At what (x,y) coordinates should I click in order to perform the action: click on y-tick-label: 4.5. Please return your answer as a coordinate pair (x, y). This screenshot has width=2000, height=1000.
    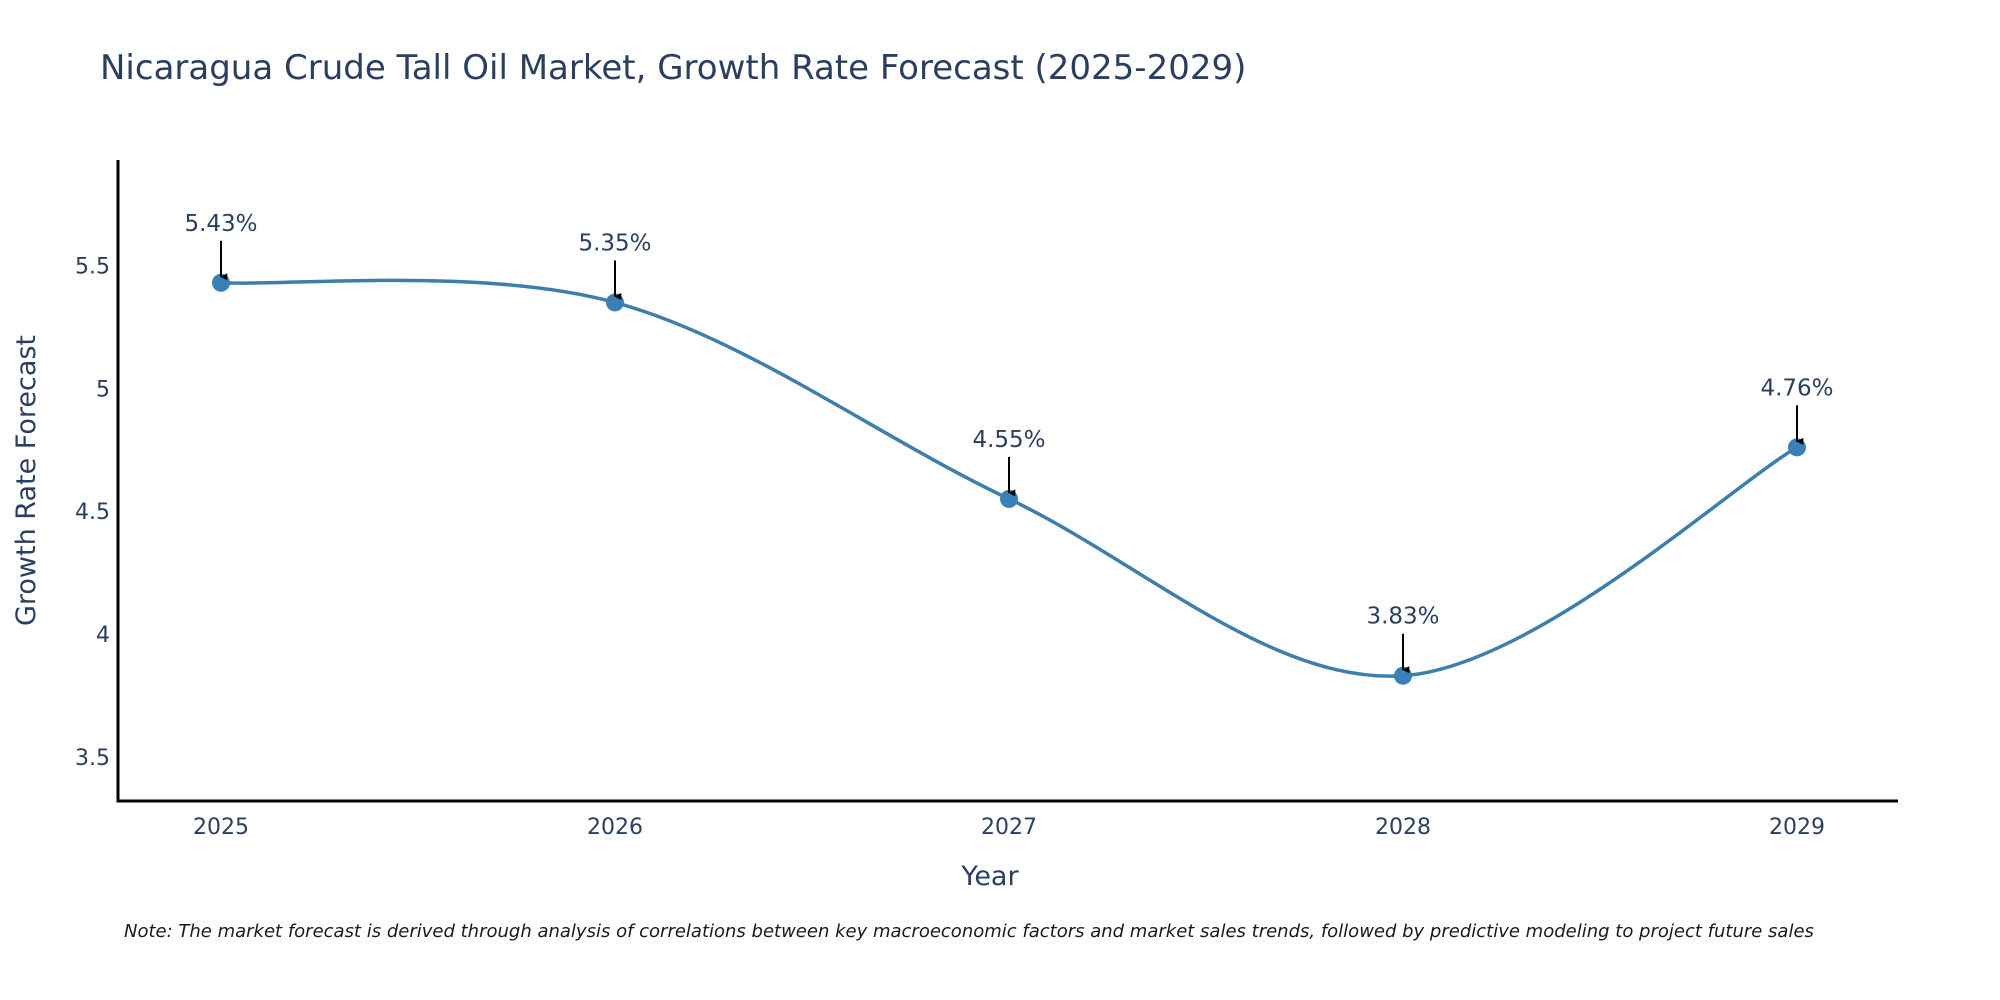
    Looking at the image, I should click on (92, 512).